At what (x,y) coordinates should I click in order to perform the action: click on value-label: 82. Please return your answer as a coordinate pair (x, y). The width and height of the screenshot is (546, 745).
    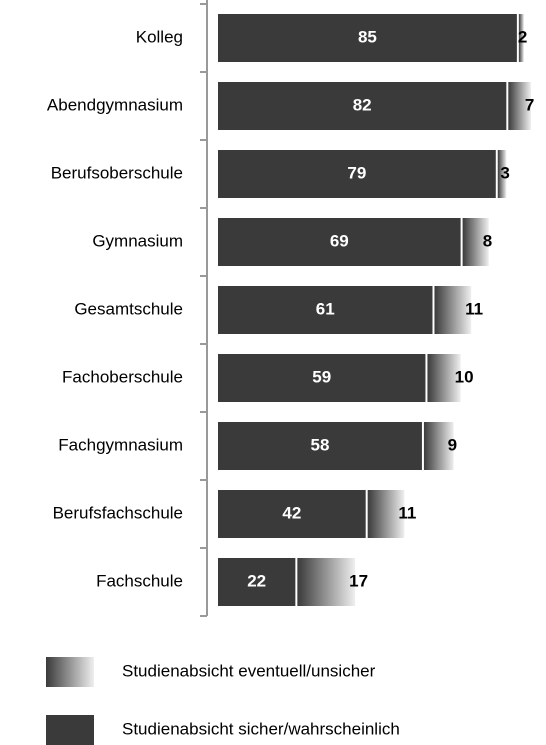
    Looking at the image, I should click on (362, 104).